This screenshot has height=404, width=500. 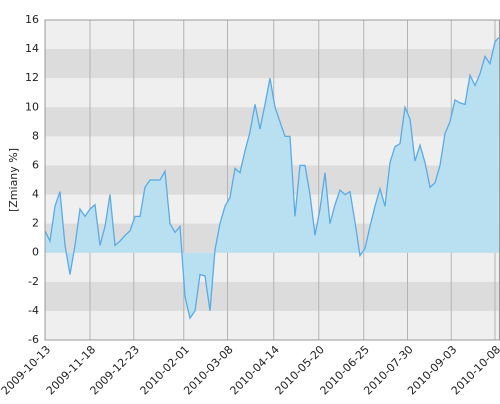 What do you see at coordinates (35, 223) in the screenshot?
I see `y-tick-label: 2` at bounding box center [35, 223].